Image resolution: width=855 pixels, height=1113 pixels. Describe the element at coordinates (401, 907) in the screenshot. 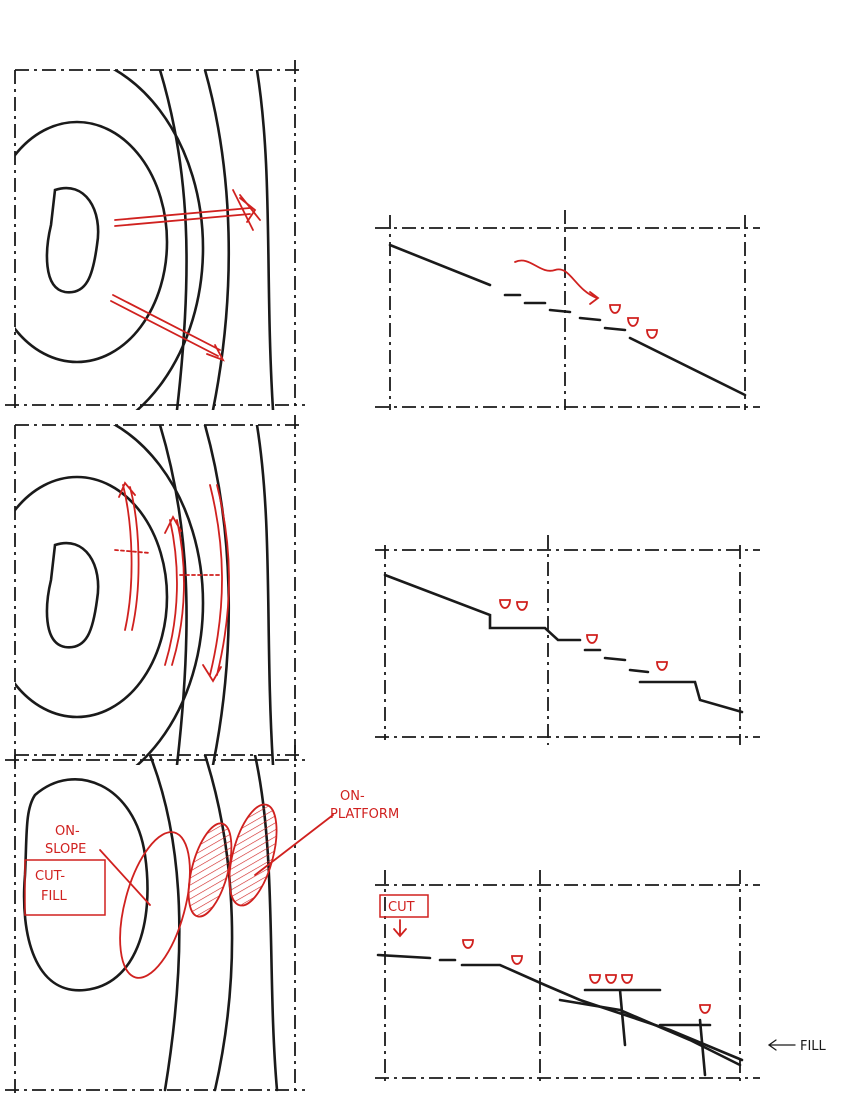

I see `label-cut: CUT` at that location.